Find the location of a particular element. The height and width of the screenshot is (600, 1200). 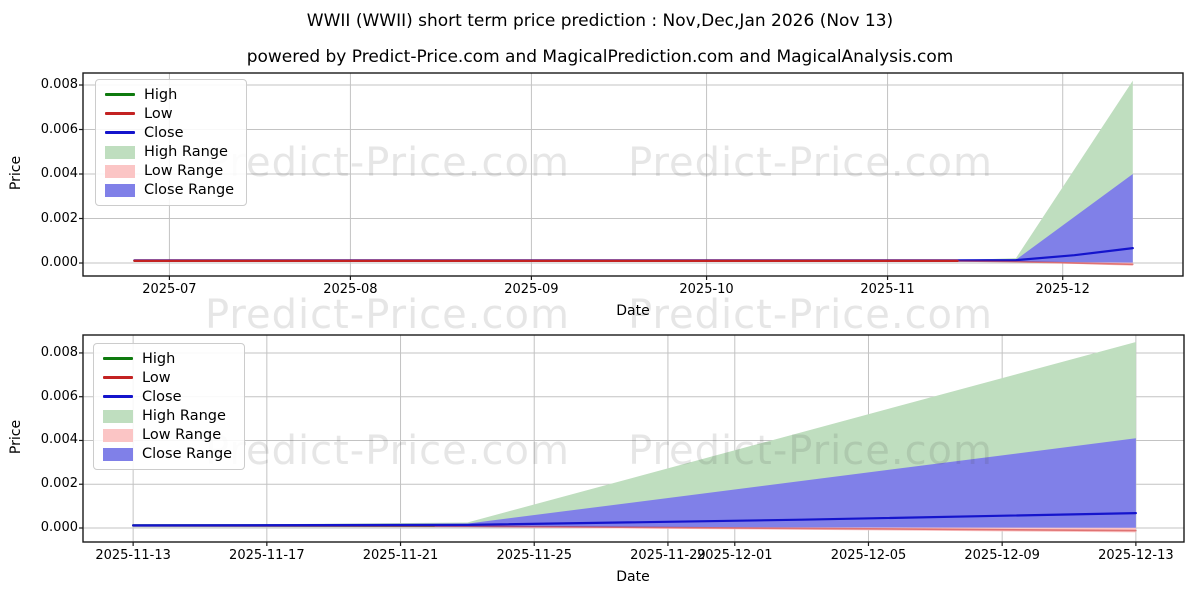

close-line-chart1 is located at coordinates (633, 254).